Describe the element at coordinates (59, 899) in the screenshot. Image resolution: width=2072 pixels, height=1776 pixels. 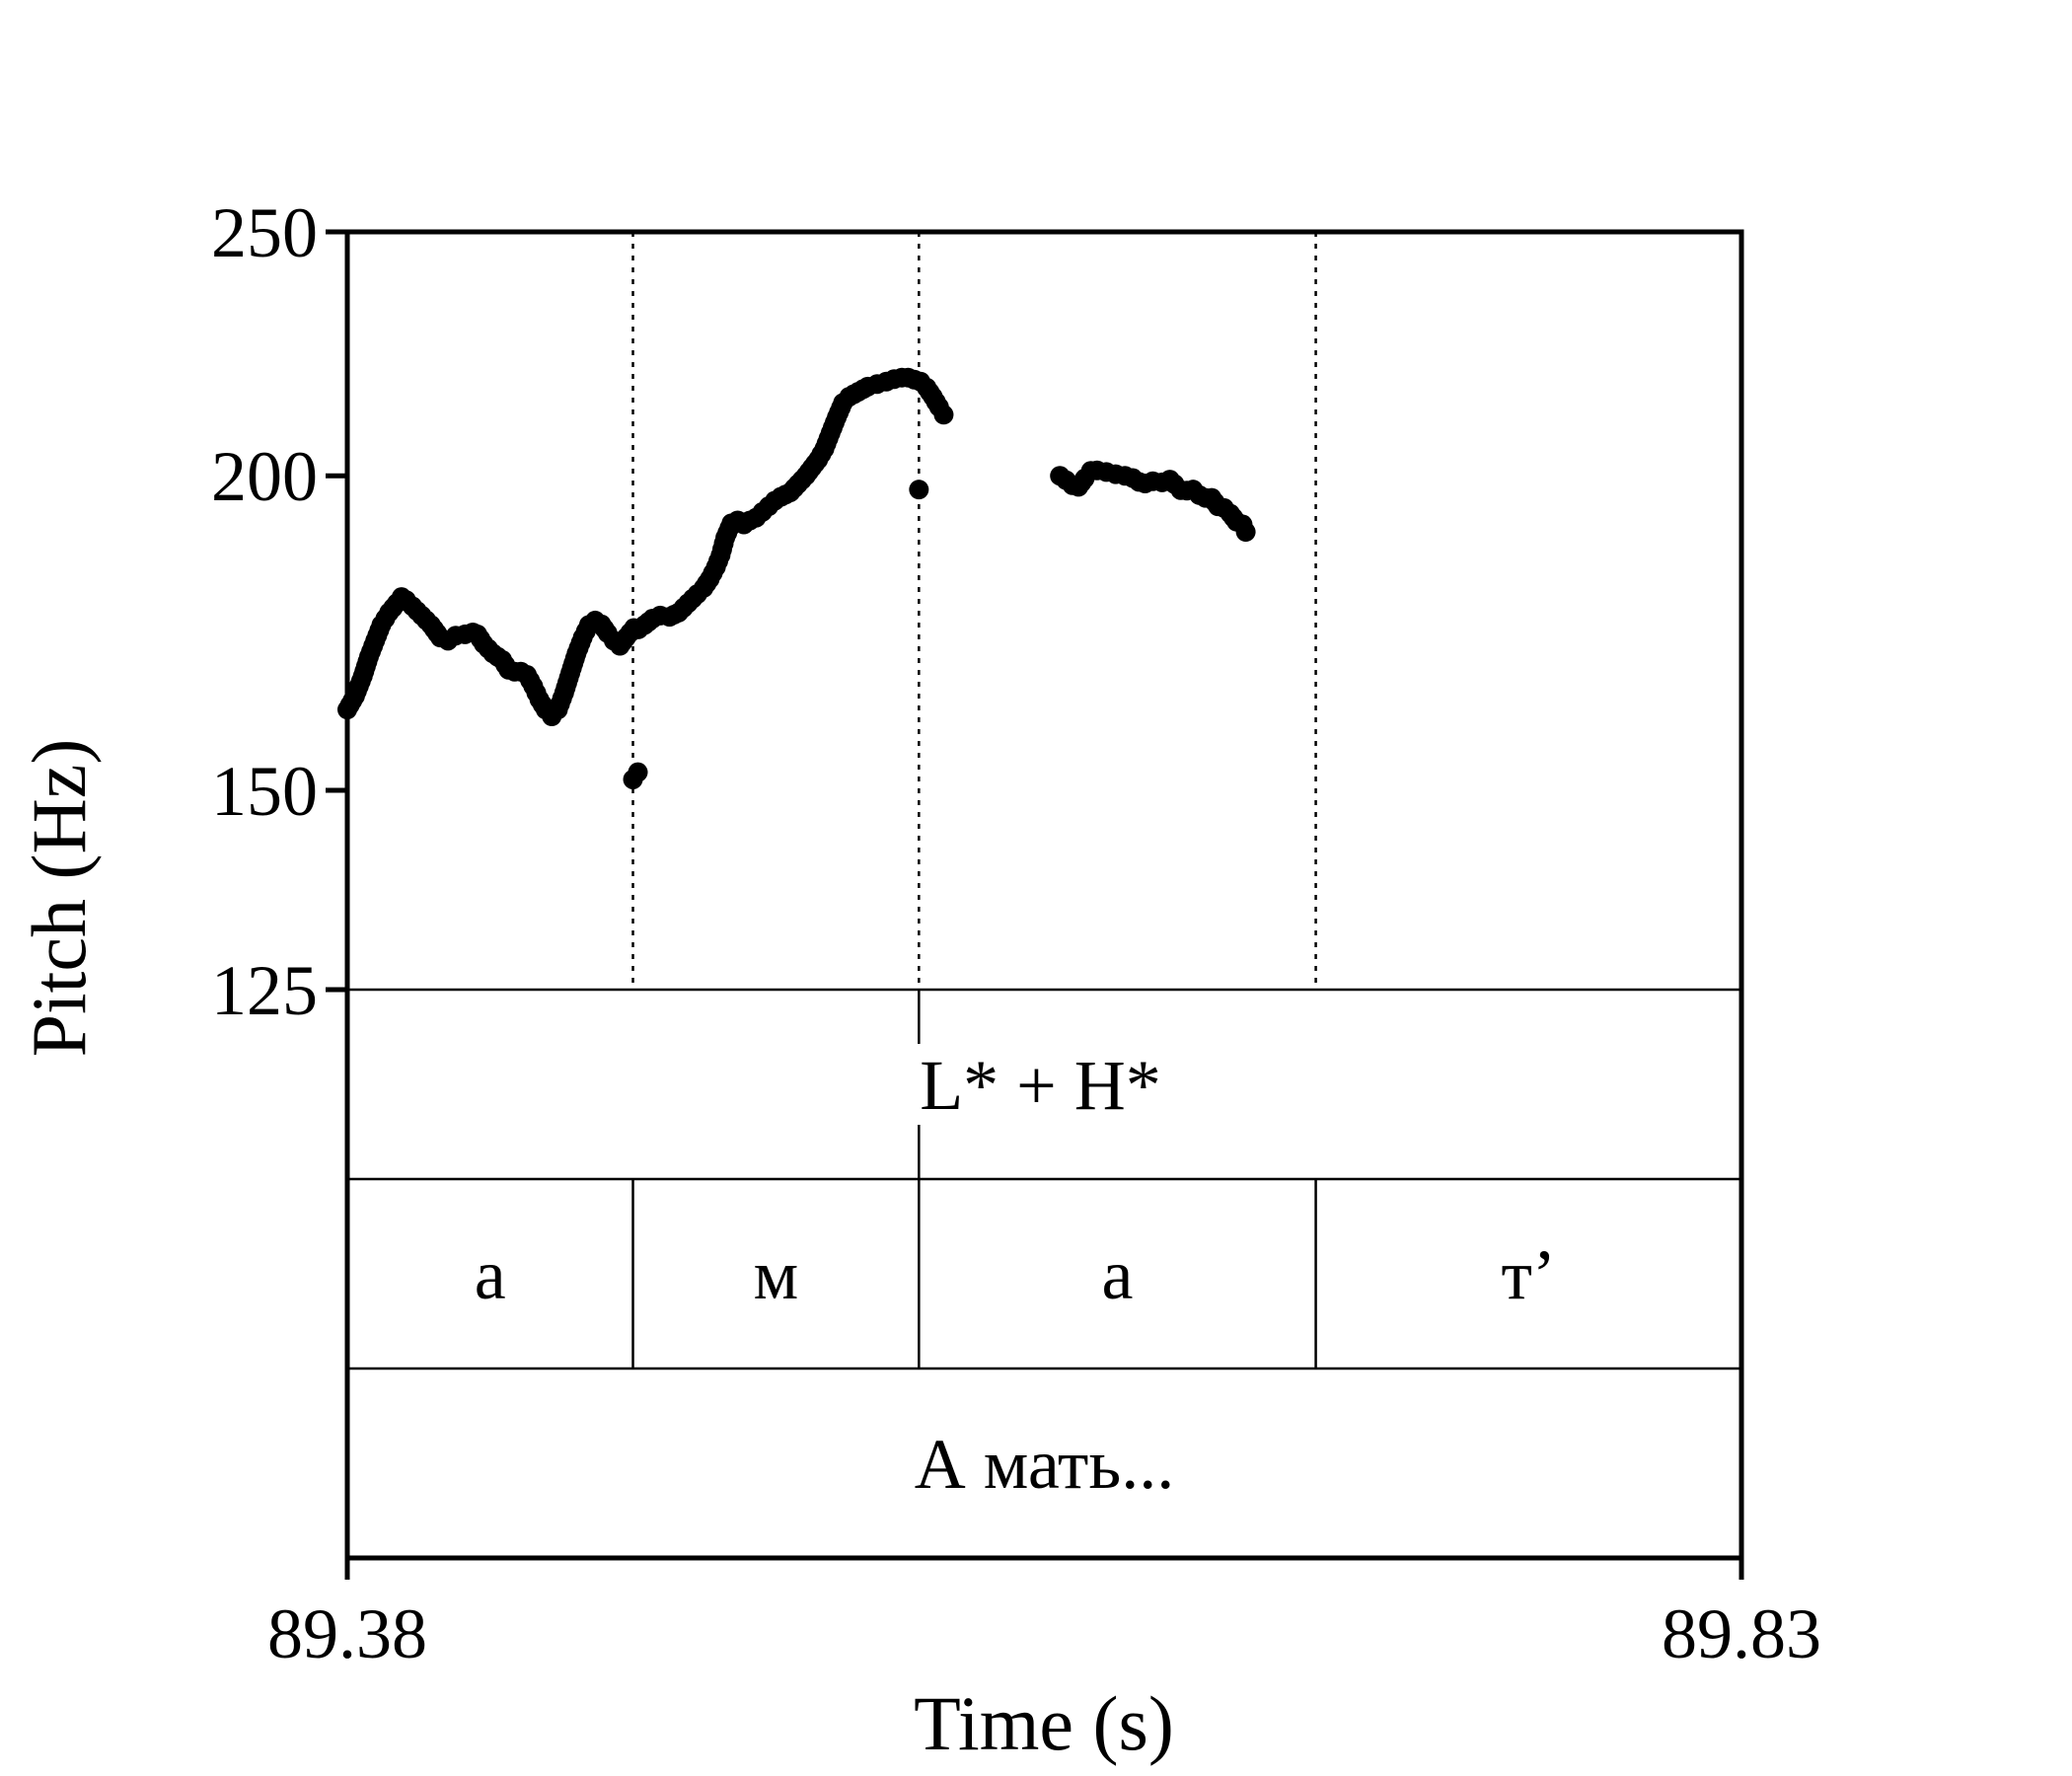
I see `y-axis-title: Pitch (Hz)` at that location.